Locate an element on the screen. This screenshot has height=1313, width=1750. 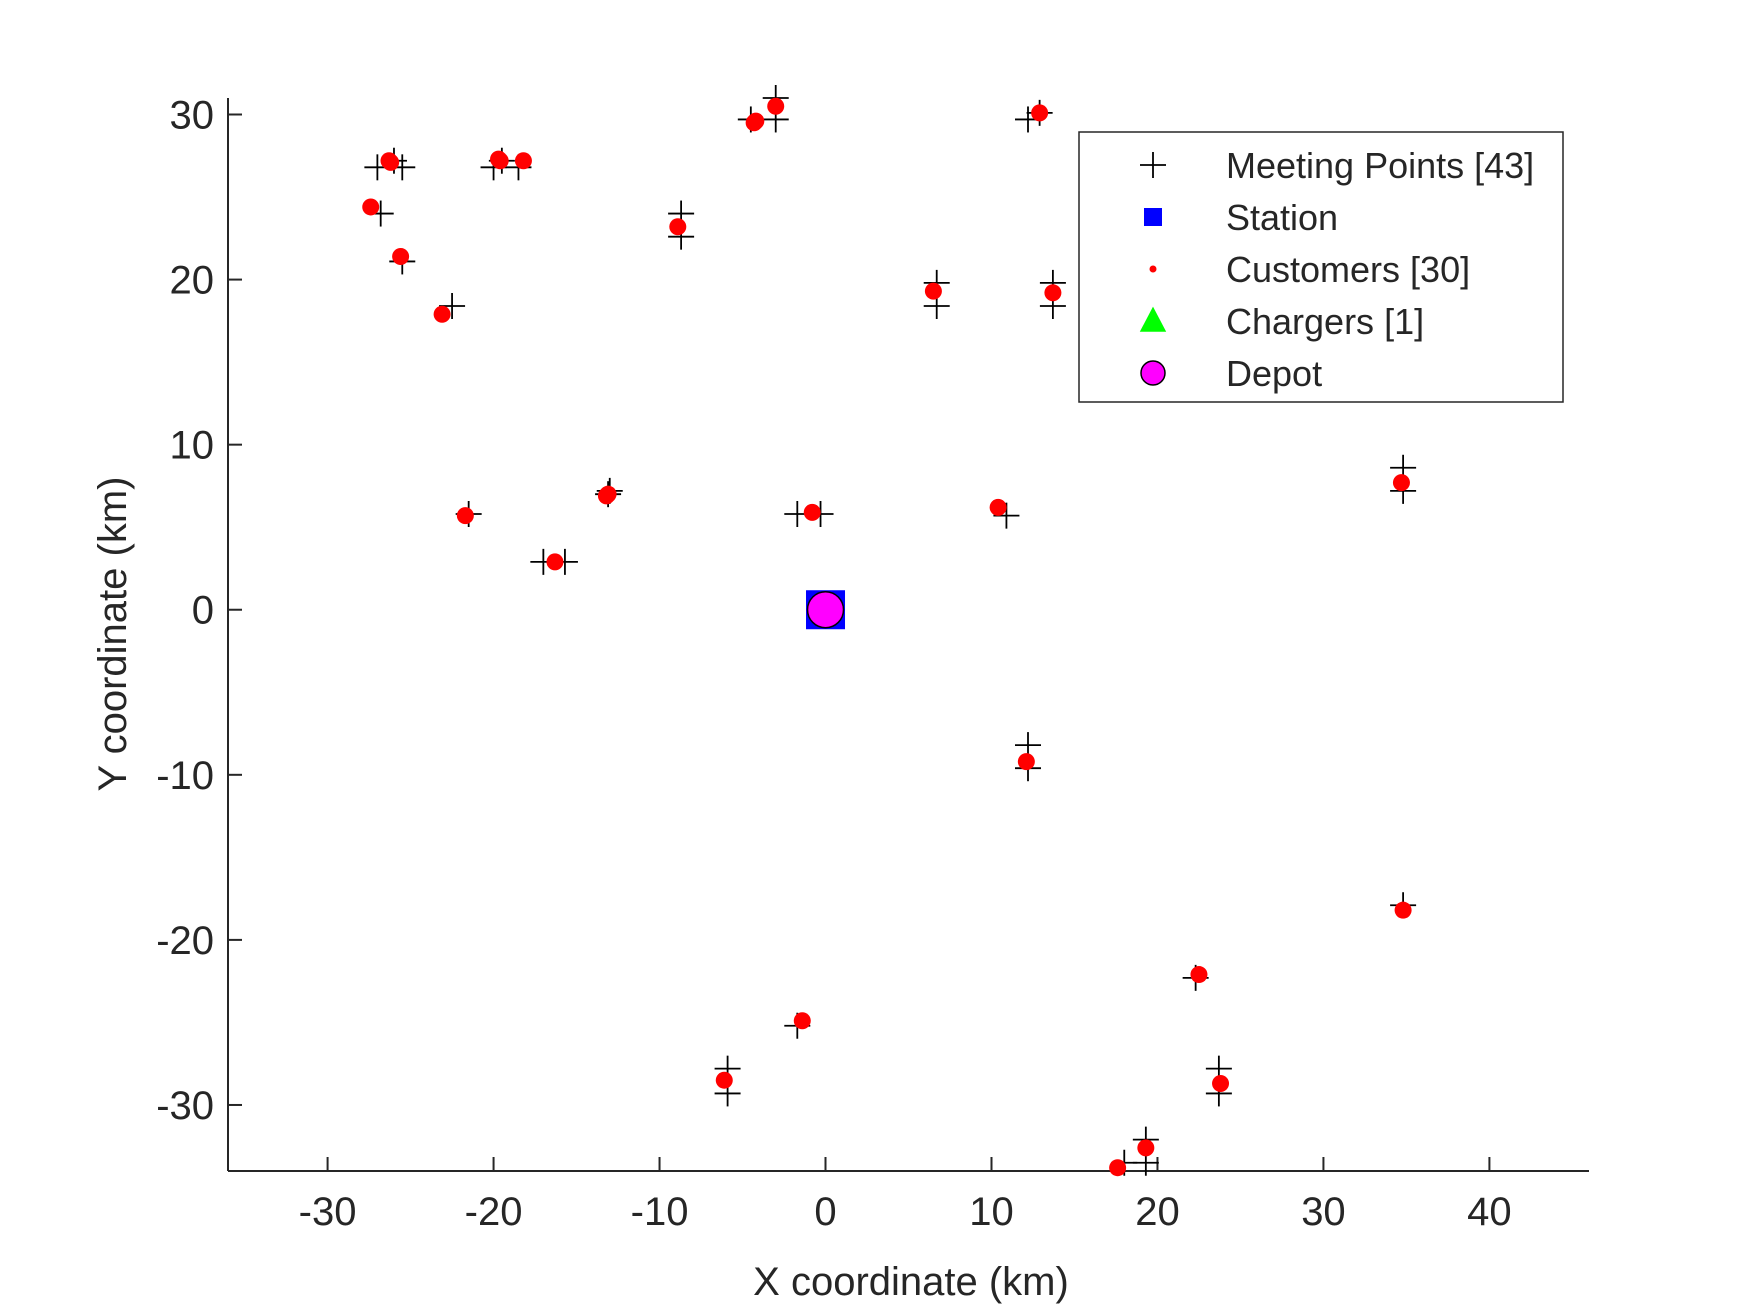
depot-point is located at coordinates (825, 609).